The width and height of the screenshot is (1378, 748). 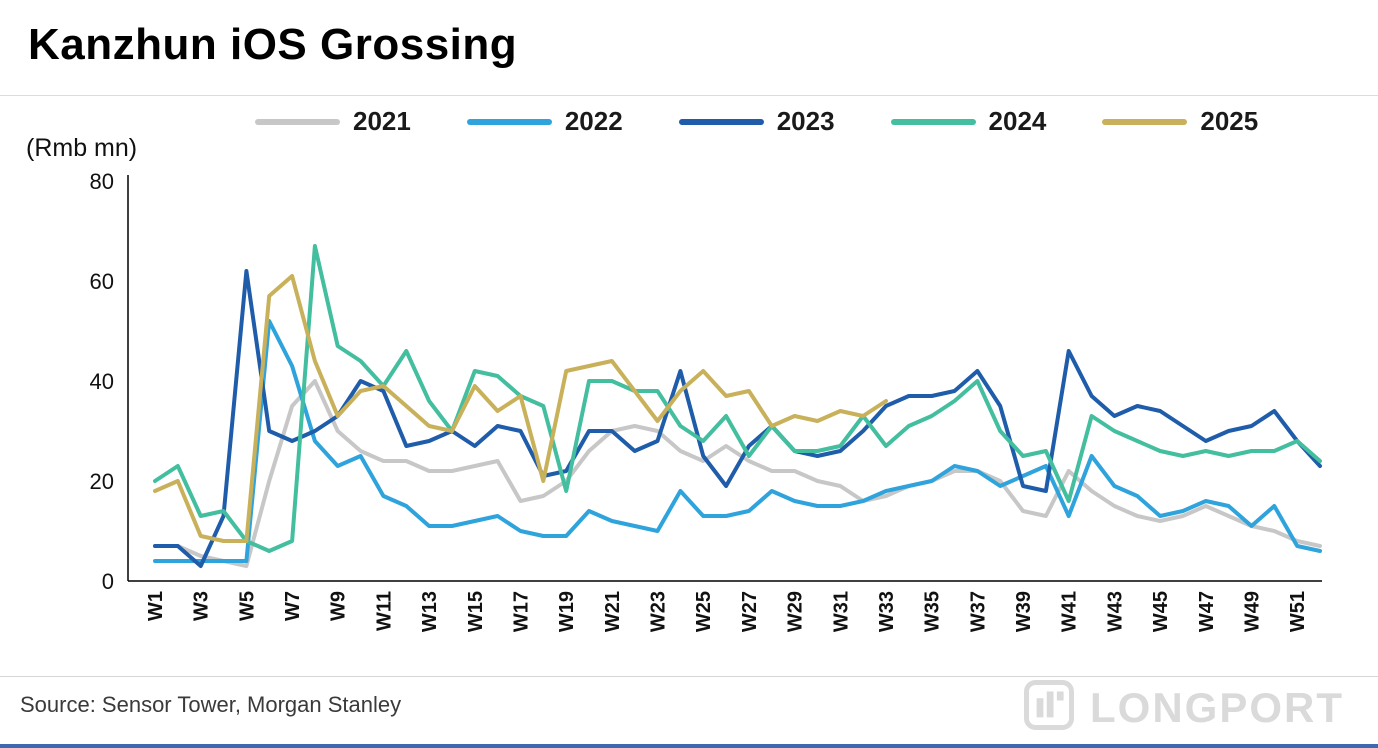 What do you see at coordinates (1049, 707) in the screenshot?
I see `longport-logo-icon` at bounding box center [1049, 707].